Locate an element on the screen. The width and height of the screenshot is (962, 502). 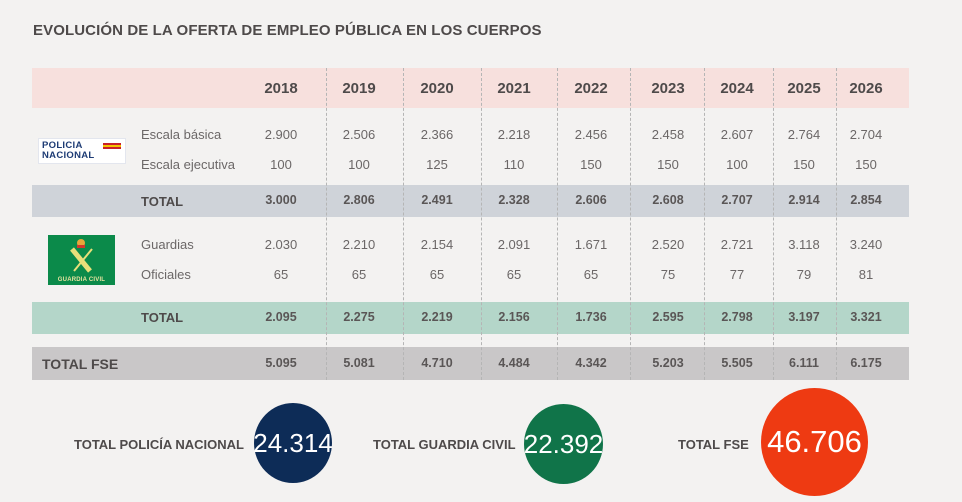
guardia-total-cell: 1.736 is located at coordinates (591, 317).